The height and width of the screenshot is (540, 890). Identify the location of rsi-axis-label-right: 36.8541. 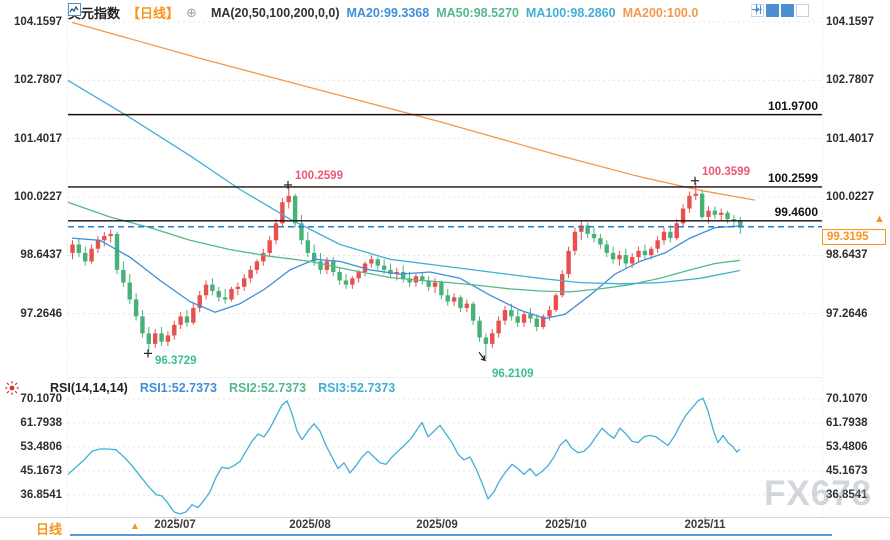
(847, 495).